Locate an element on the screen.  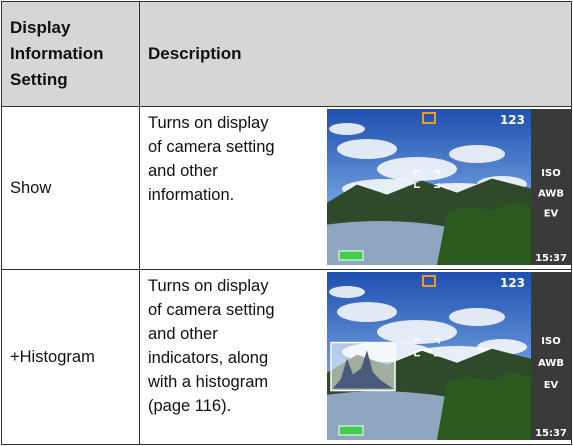
setting-cell: Show is located at coordinates (70, 188).